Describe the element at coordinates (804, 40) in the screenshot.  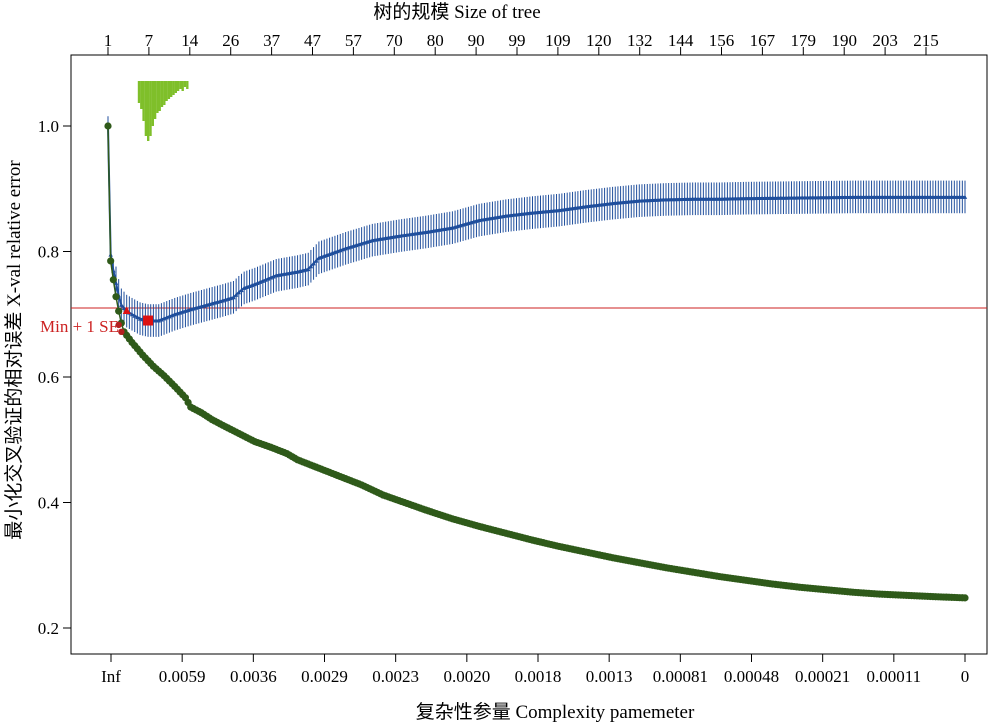
I see `x-top-tick-label: 179` at that location.